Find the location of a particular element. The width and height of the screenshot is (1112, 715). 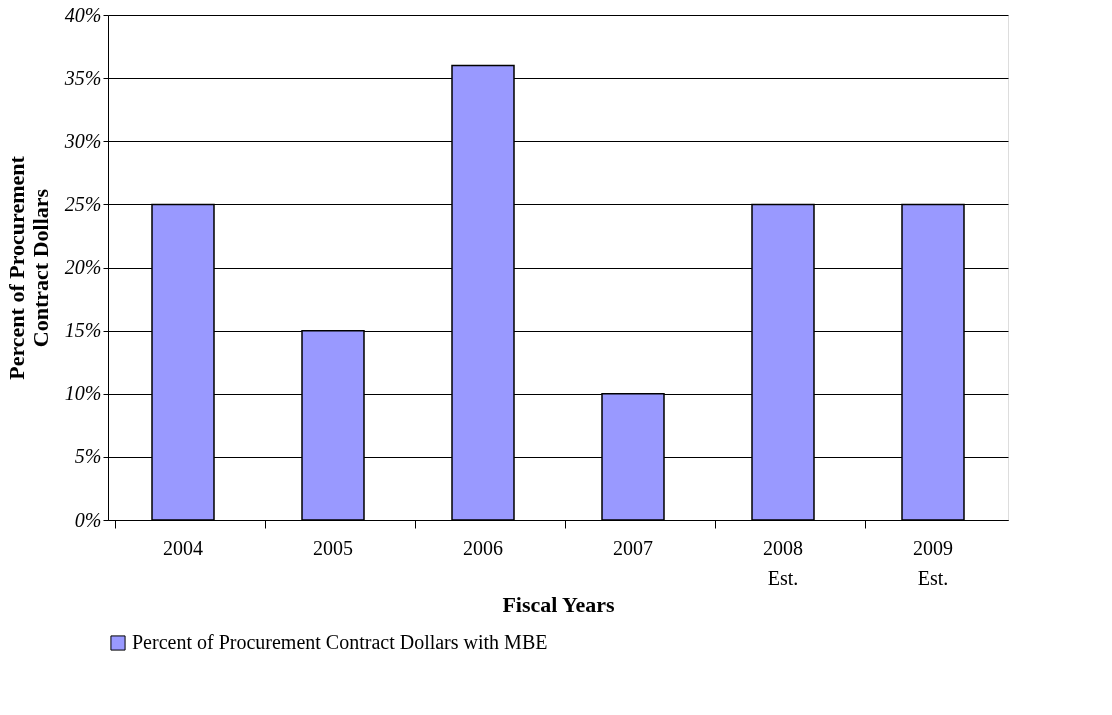

y-tick-label: 0% is located at coordinates (88, 519).